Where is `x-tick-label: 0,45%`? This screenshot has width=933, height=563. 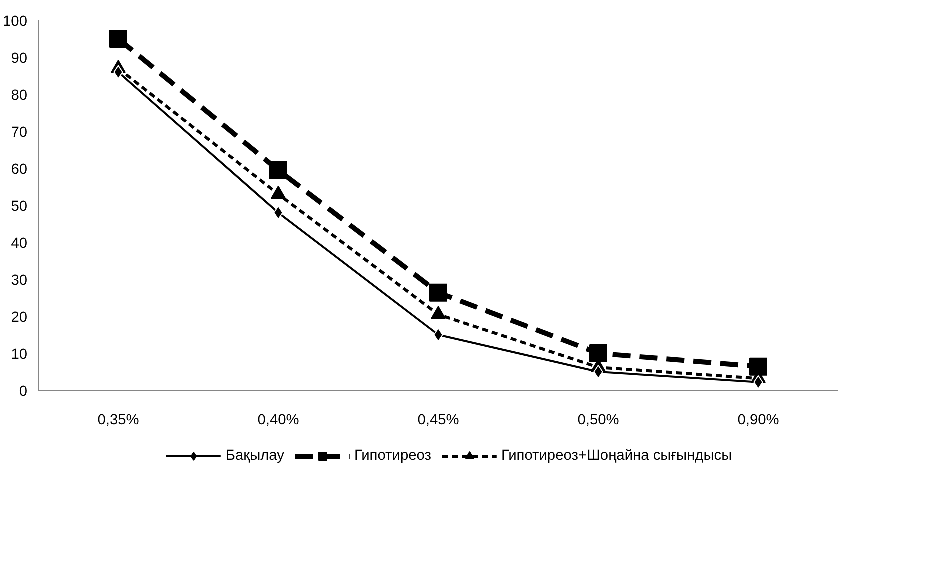
x-tick-label: 0,45% is located at coordinates (439, 420).